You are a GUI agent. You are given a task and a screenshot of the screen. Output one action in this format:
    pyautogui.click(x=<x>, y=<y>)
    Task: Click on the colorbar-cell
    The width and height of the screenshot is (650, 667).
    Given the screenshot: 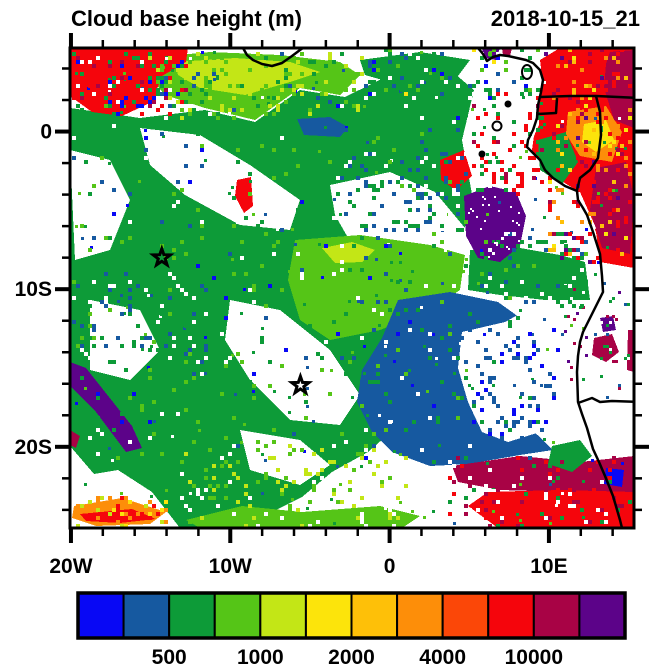 What is the action you would take?
    pyautogui.click(x=283, y=615)
    